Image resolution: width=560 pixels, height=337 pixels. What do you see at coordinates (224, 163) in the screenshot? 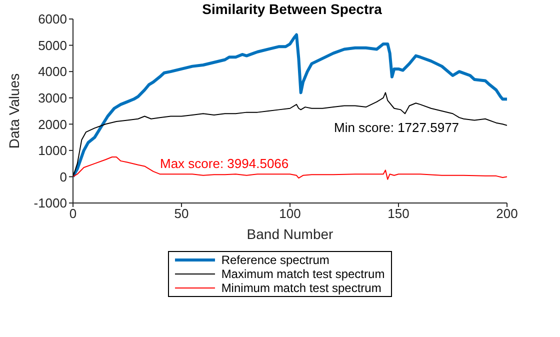
I see `annotation: Max score: 3994.5066` at bounding box center [224, 163].